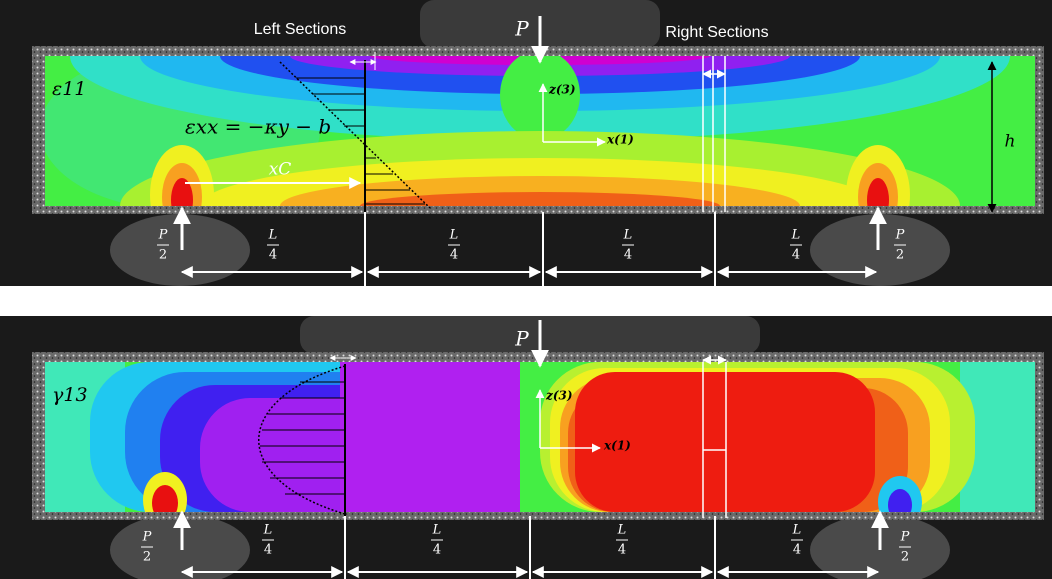 The image size is (1052, 579). I want to click on distance-label: xC, so click(280, 170).